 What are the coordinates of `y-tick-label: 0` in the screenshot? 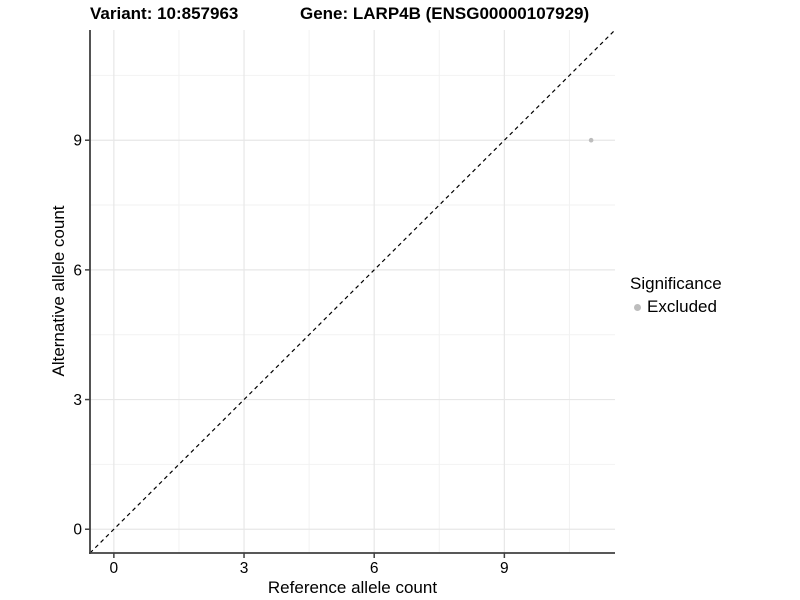 It's located at (77, 530).